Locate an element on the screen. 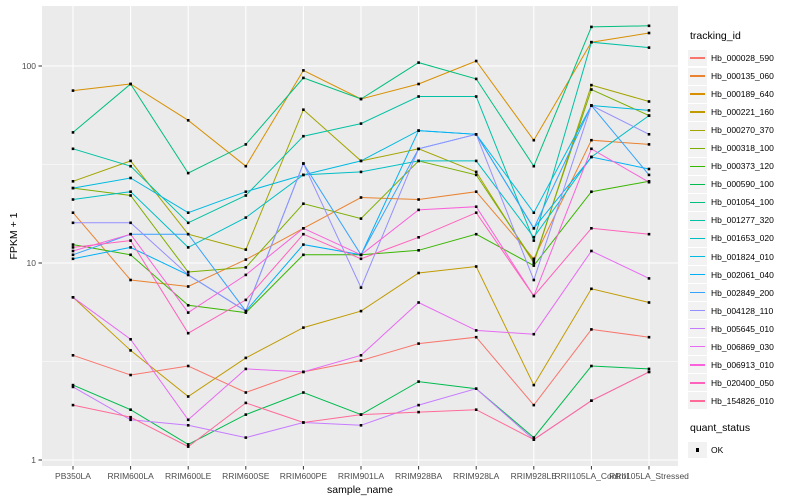 Image resolution: width=800 pixels, height=500 pixels. black-square-point-icon is located at coordinates (697, 450).